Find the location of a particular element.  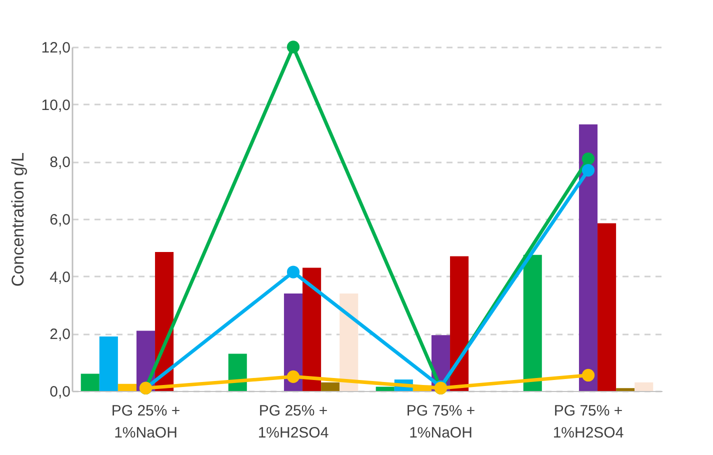

y-tick-label: 2,0 is located at coordinates (60, 335).